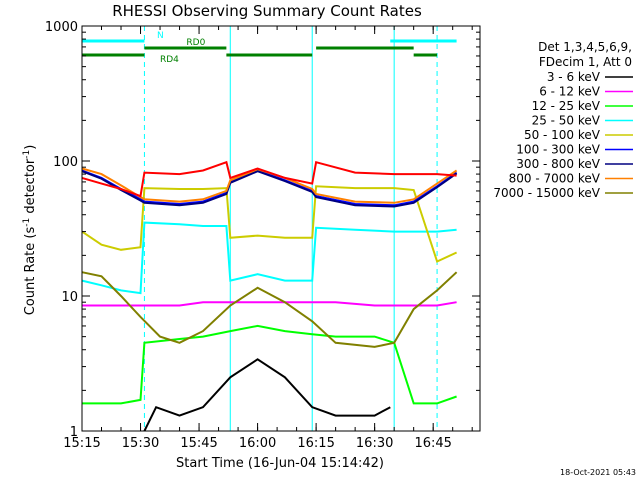 This screenshot has width=640, height=480. What do you see at coordinates (198, 443) in the screenshot?
I see `x-tick-label-2: 15:45` at bounding box center [198, 443].